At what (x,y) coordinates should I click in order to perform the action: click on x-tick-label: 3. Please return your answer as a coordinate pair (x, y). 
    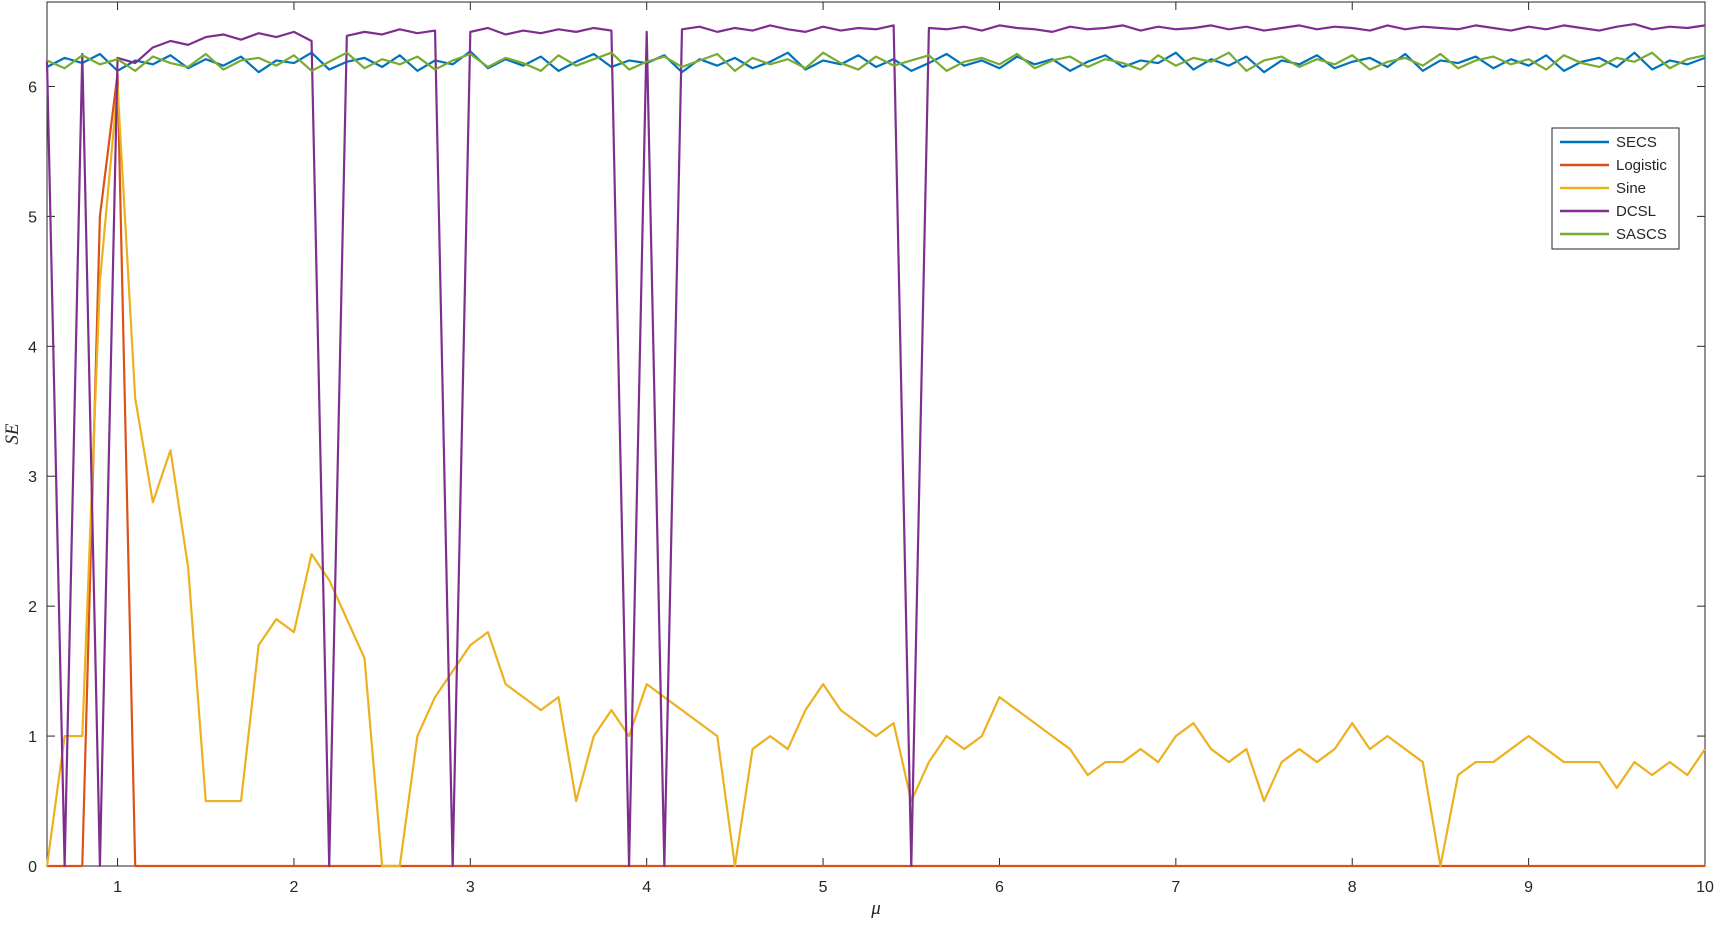
    Looking at the image, I should click on (470, 887).